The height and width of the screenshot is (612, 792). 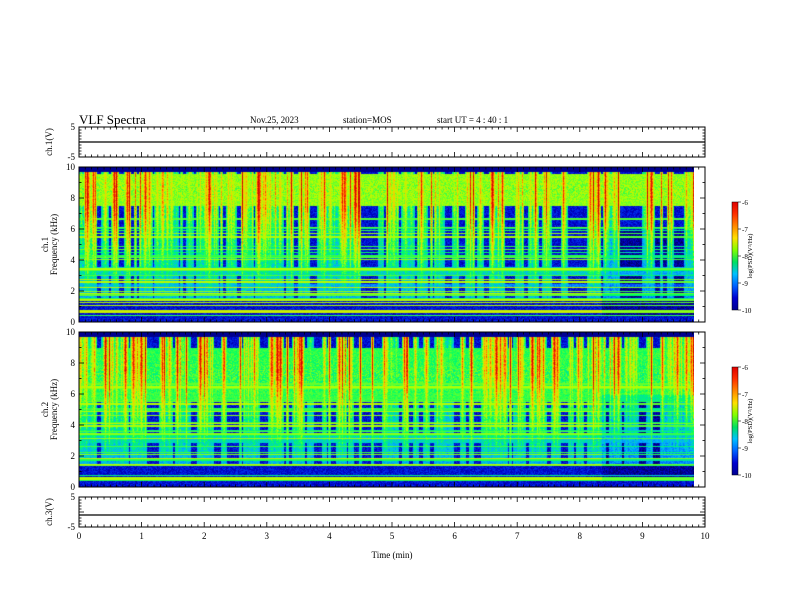 What do you see at coordinates (735, 256) in the screenshot?
I see `ch1-spectrogram-colorbar` at bounding box center [735, 256].